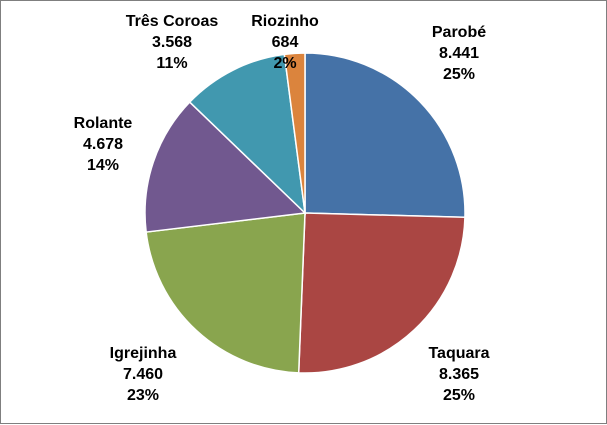  Describe the element at coordinates (459, 53) in the screenshot. I see `data-label-value: 8.441` at that location.